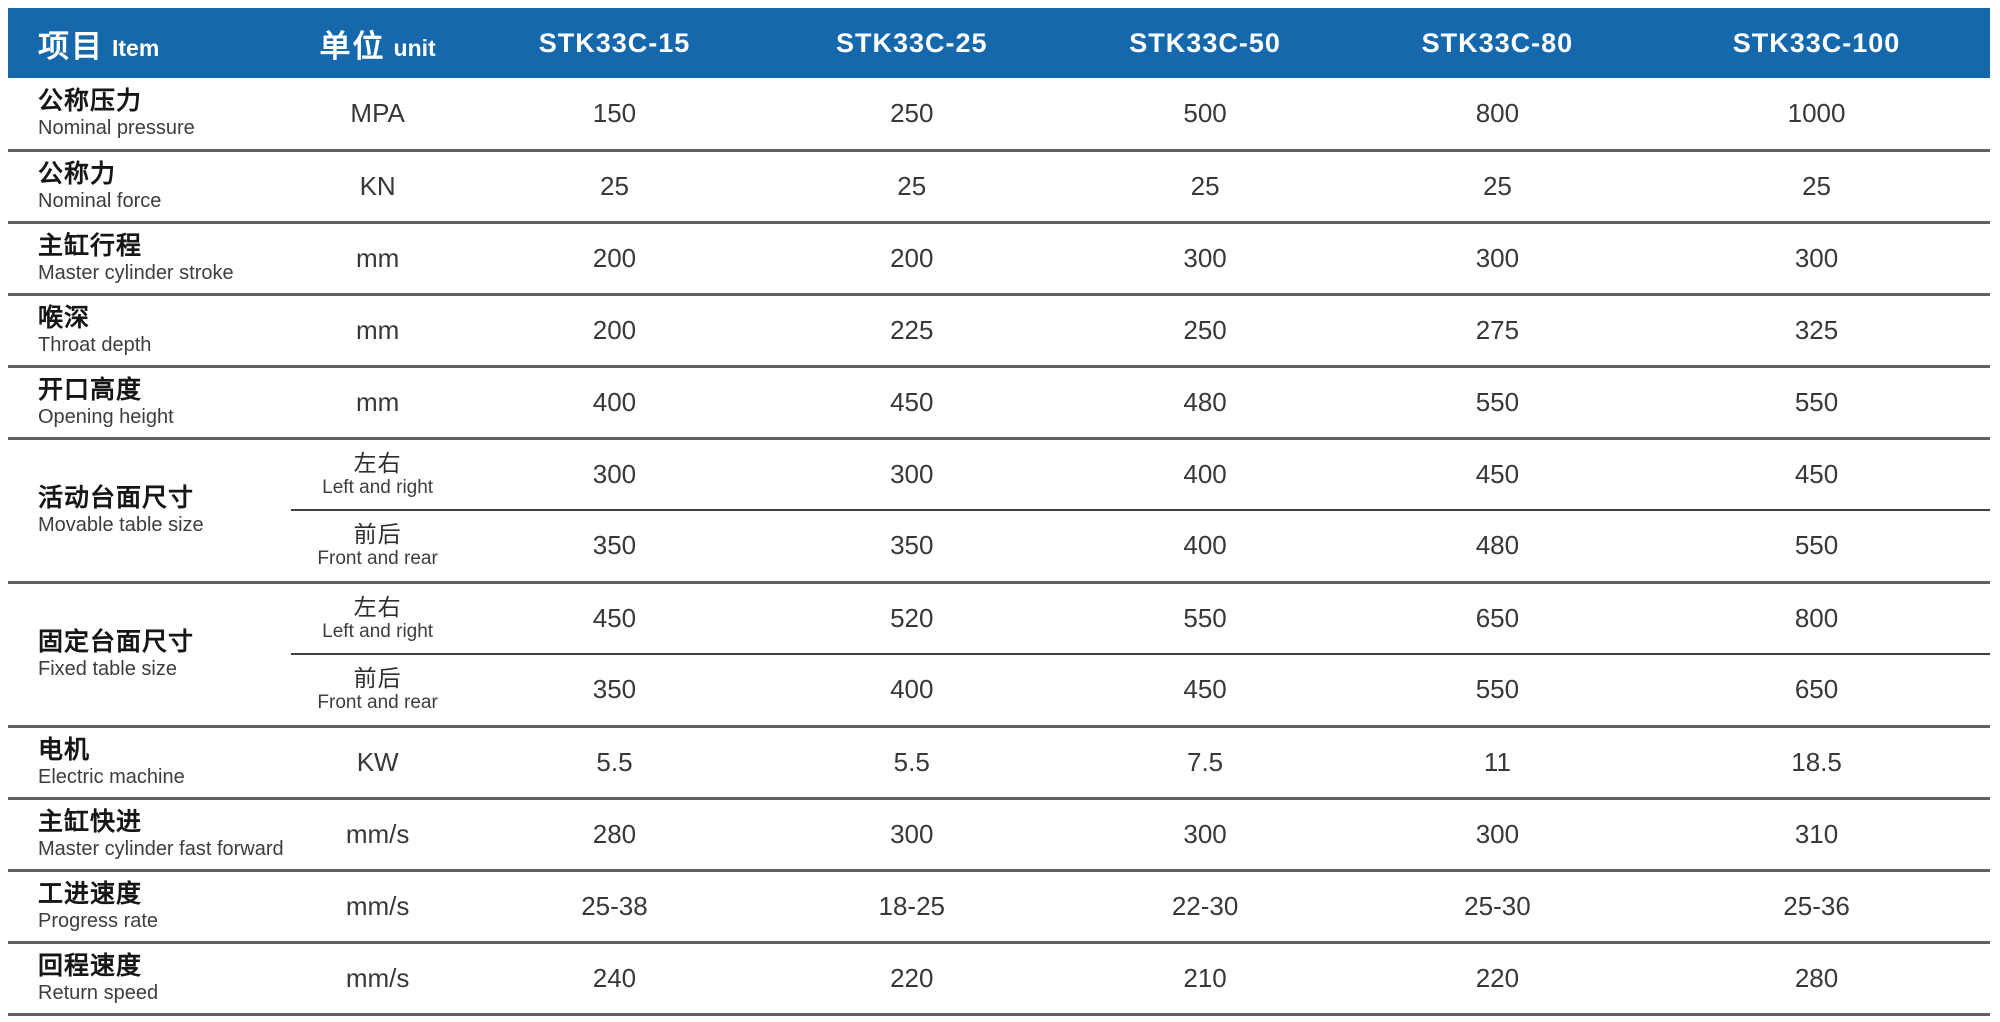 Image resolution: width=2000 pixels, height=1022 pixels. What do you see at coordinates (100, 200) in the screenshot?
I see `item-label-en: Nominal force` at bounding box center [100, 200].